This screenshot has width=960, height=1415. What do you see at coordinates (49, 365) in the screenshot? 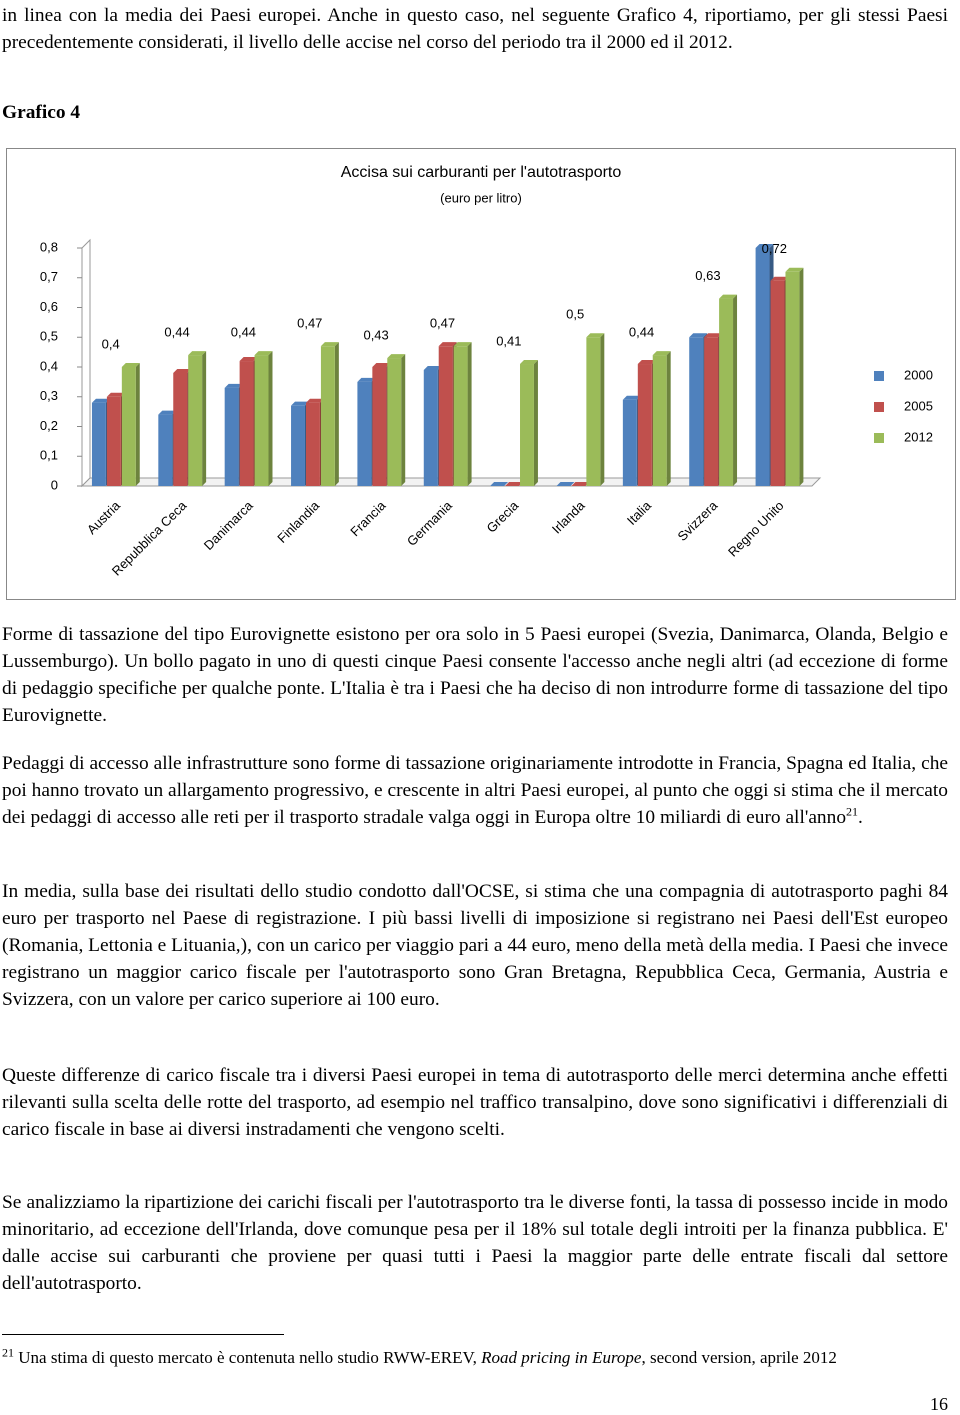
I see `y-tick-label: 0,4` at bounding box center [49, 365].